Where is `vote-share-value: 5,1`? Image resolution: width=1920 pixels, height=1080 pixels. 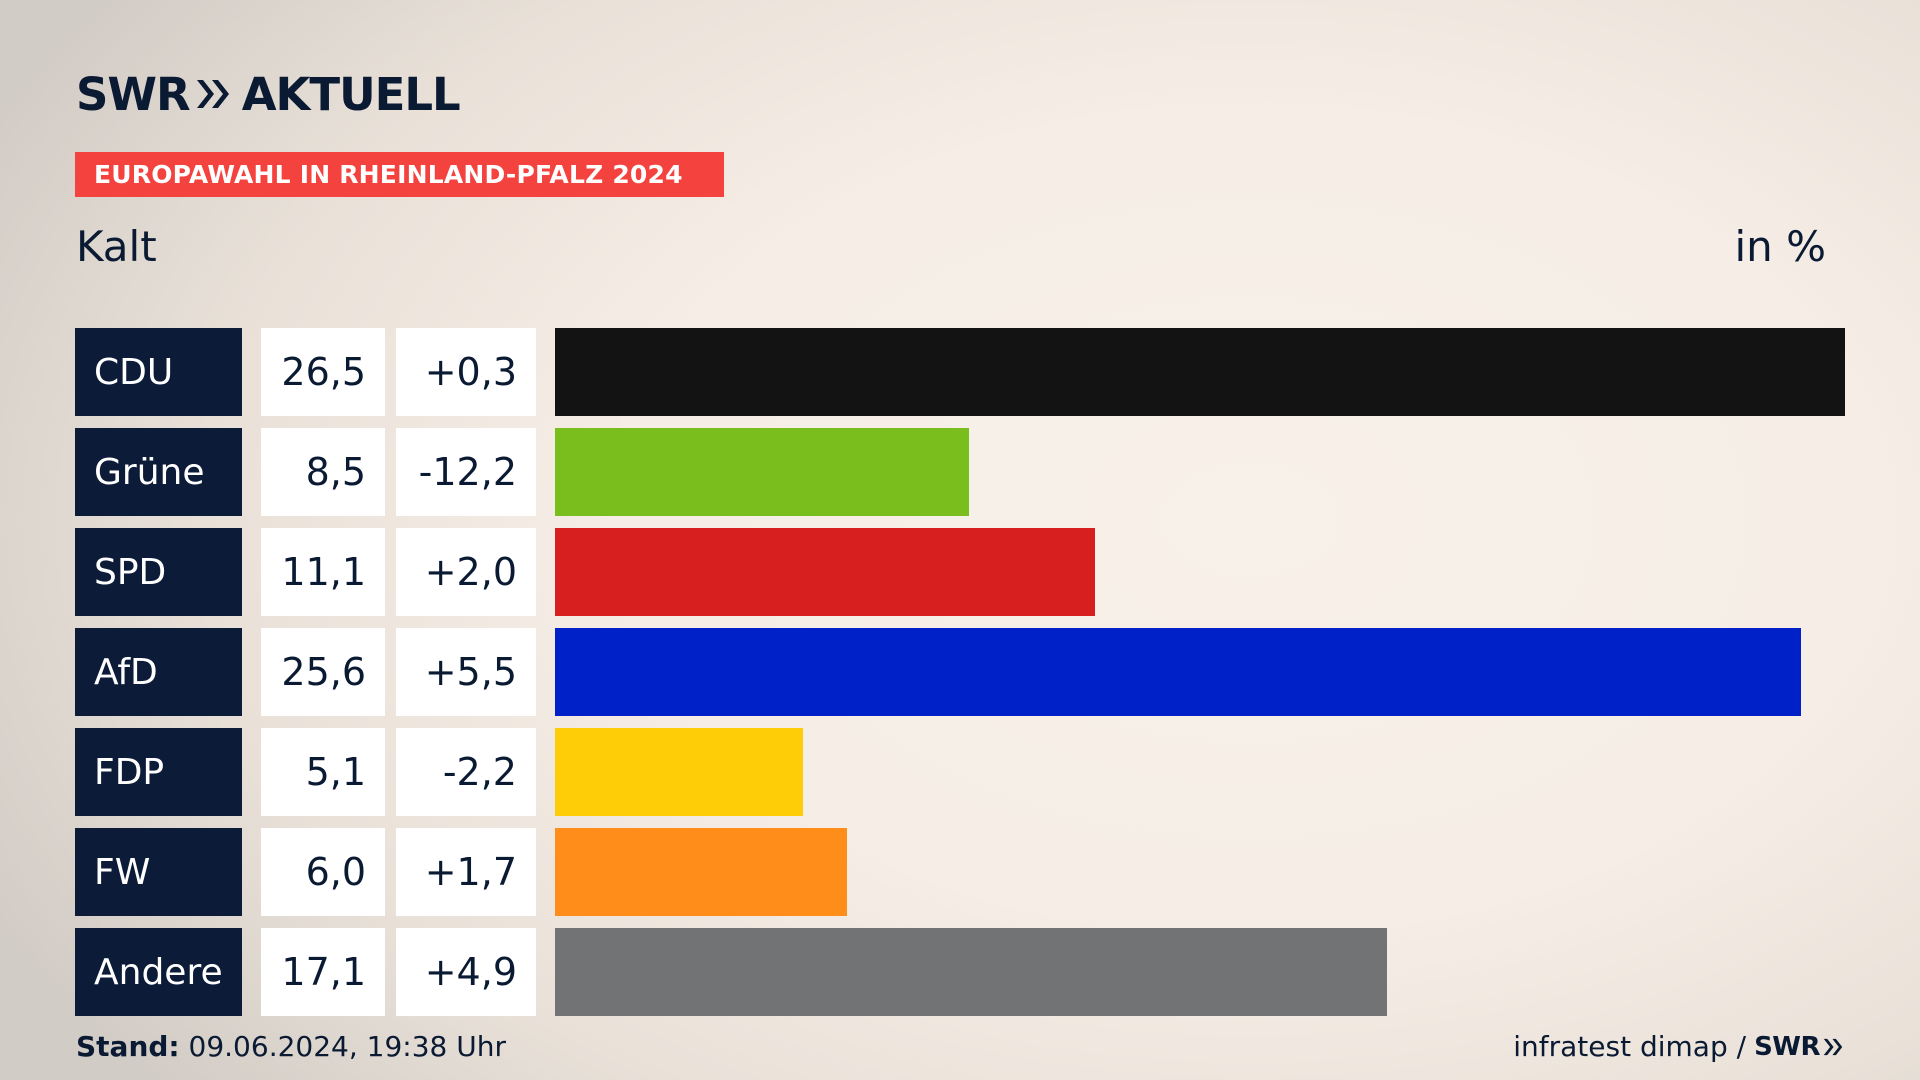
vote-share-value: 5,1 is located at coordinates (323, 772).